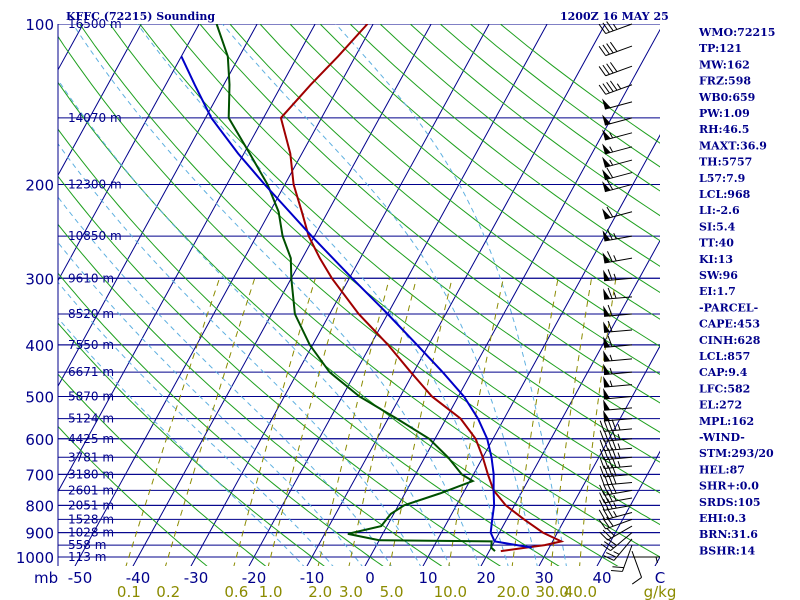 Image resolution: width=800 pixels, height=600 pixels. Describe the element at coordinates (543, 578) in the screenshot. I see `temperature-tick-label: 30` at that location.